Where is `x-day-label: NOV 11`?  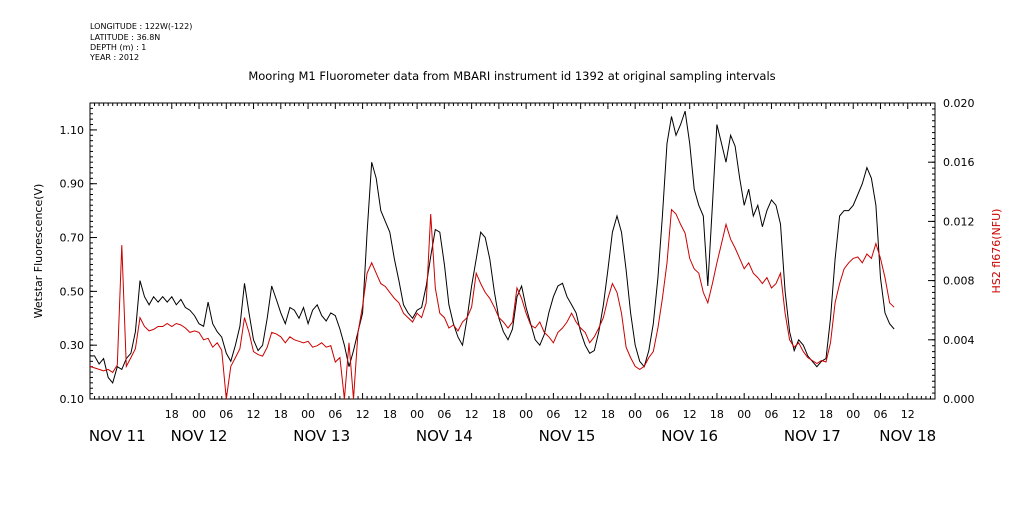 x-day-label: NOV 11 is located at coordinates (117, 436).